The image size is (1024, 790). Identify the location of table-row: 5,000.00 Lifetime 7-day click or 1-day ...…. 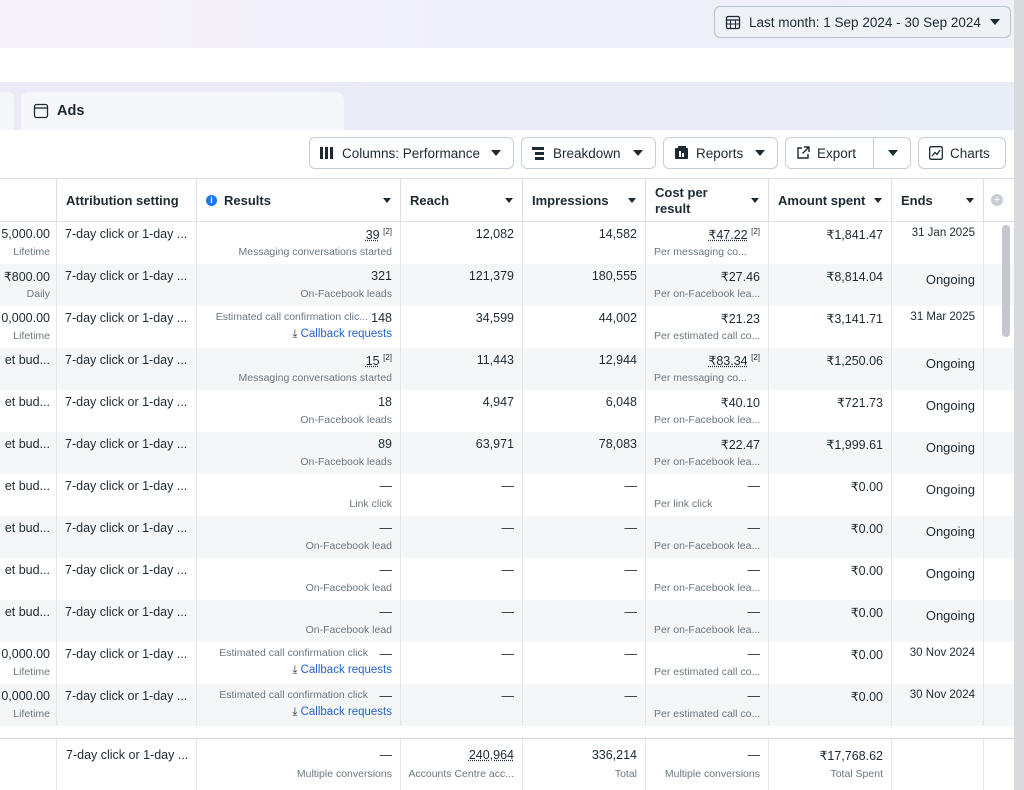
(507, 243).